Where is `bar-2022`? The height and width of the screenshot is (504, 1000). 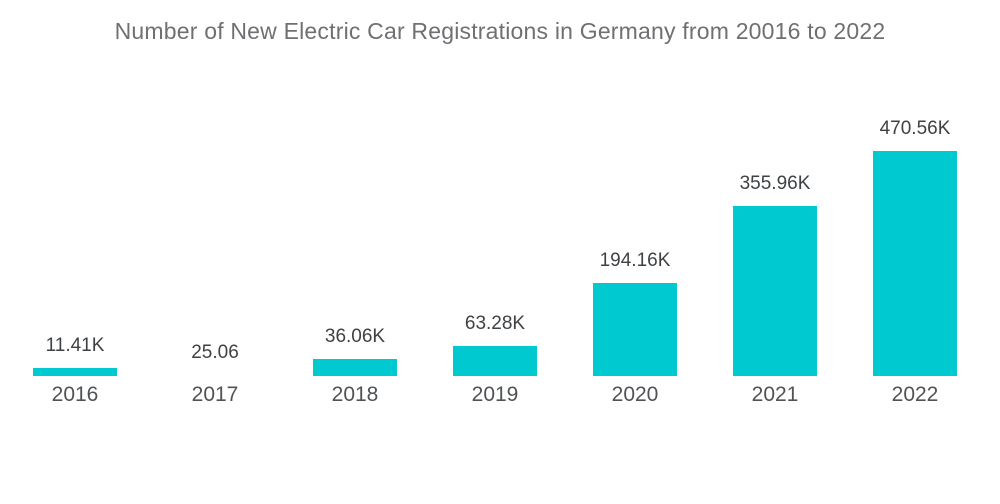 bar-2022 is located at coordinates (915, 263).